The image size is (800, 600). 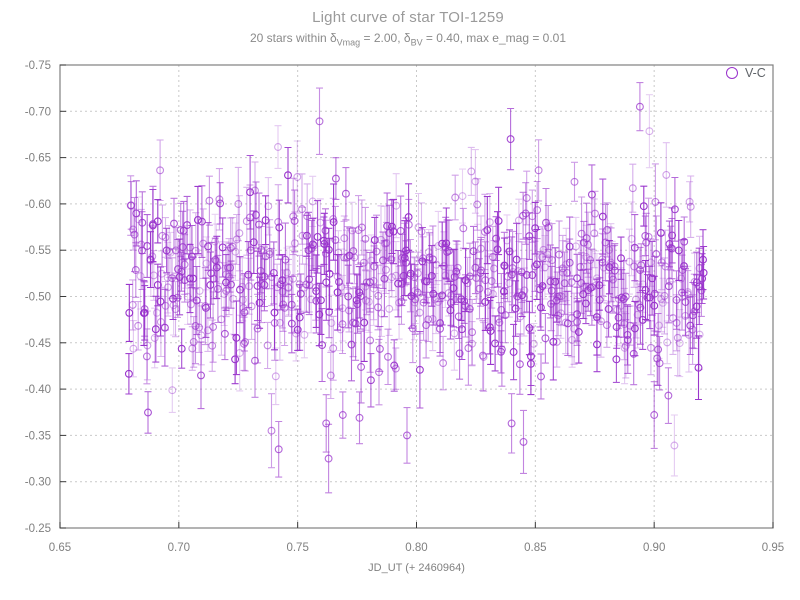 What do you see at coordinates (494, 38) in the screenshot?
I see `subtitle-text: = 0.40, max e_mag = 0.01` at bounding box center [494, 38].